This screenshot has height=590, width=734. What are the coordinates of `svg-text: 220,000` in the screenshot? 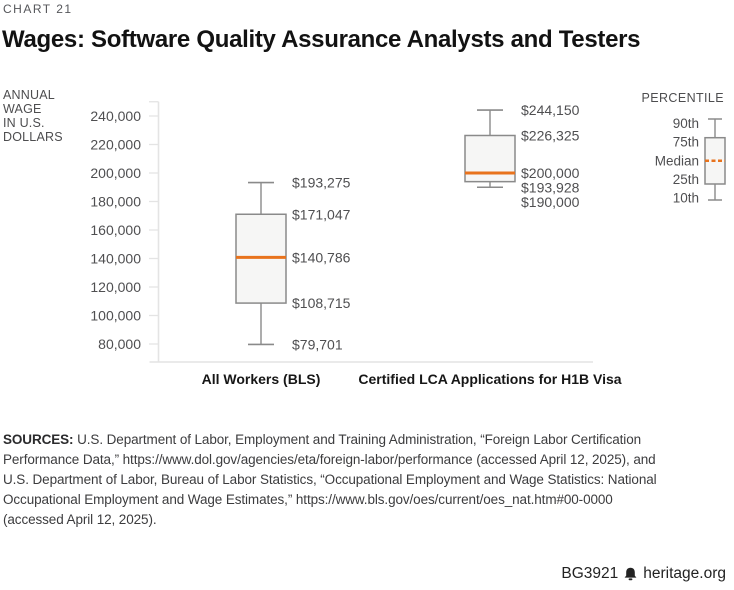 It's located at (115, 145).